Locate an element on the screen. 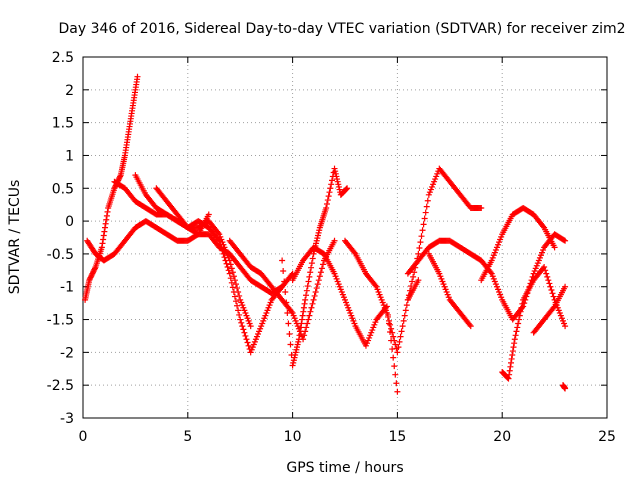  x-tick-label: 25 is located at coordinates (607, 437).